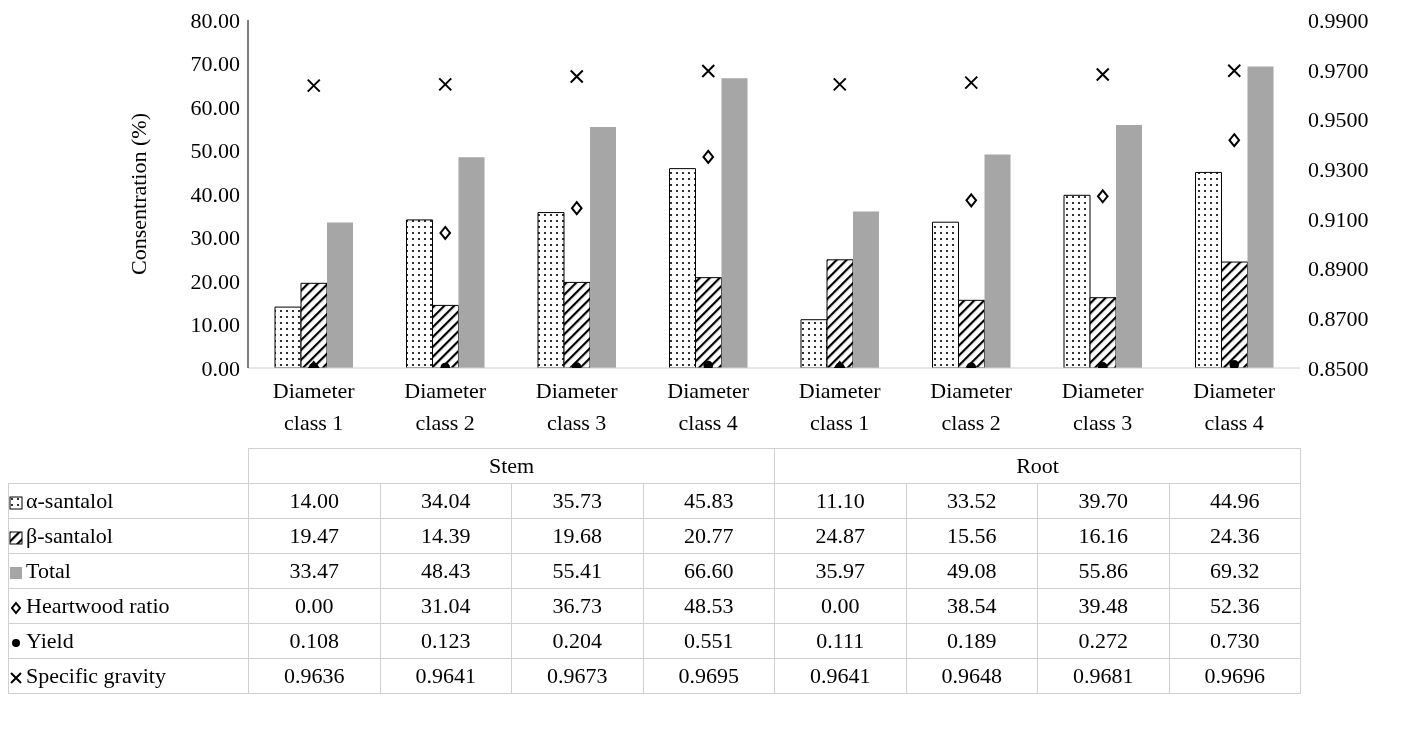 The image size is (1409, 730). Describe the element at coordinates (128, 571) in the screenshot. I see `legend-label: Total` at that location.